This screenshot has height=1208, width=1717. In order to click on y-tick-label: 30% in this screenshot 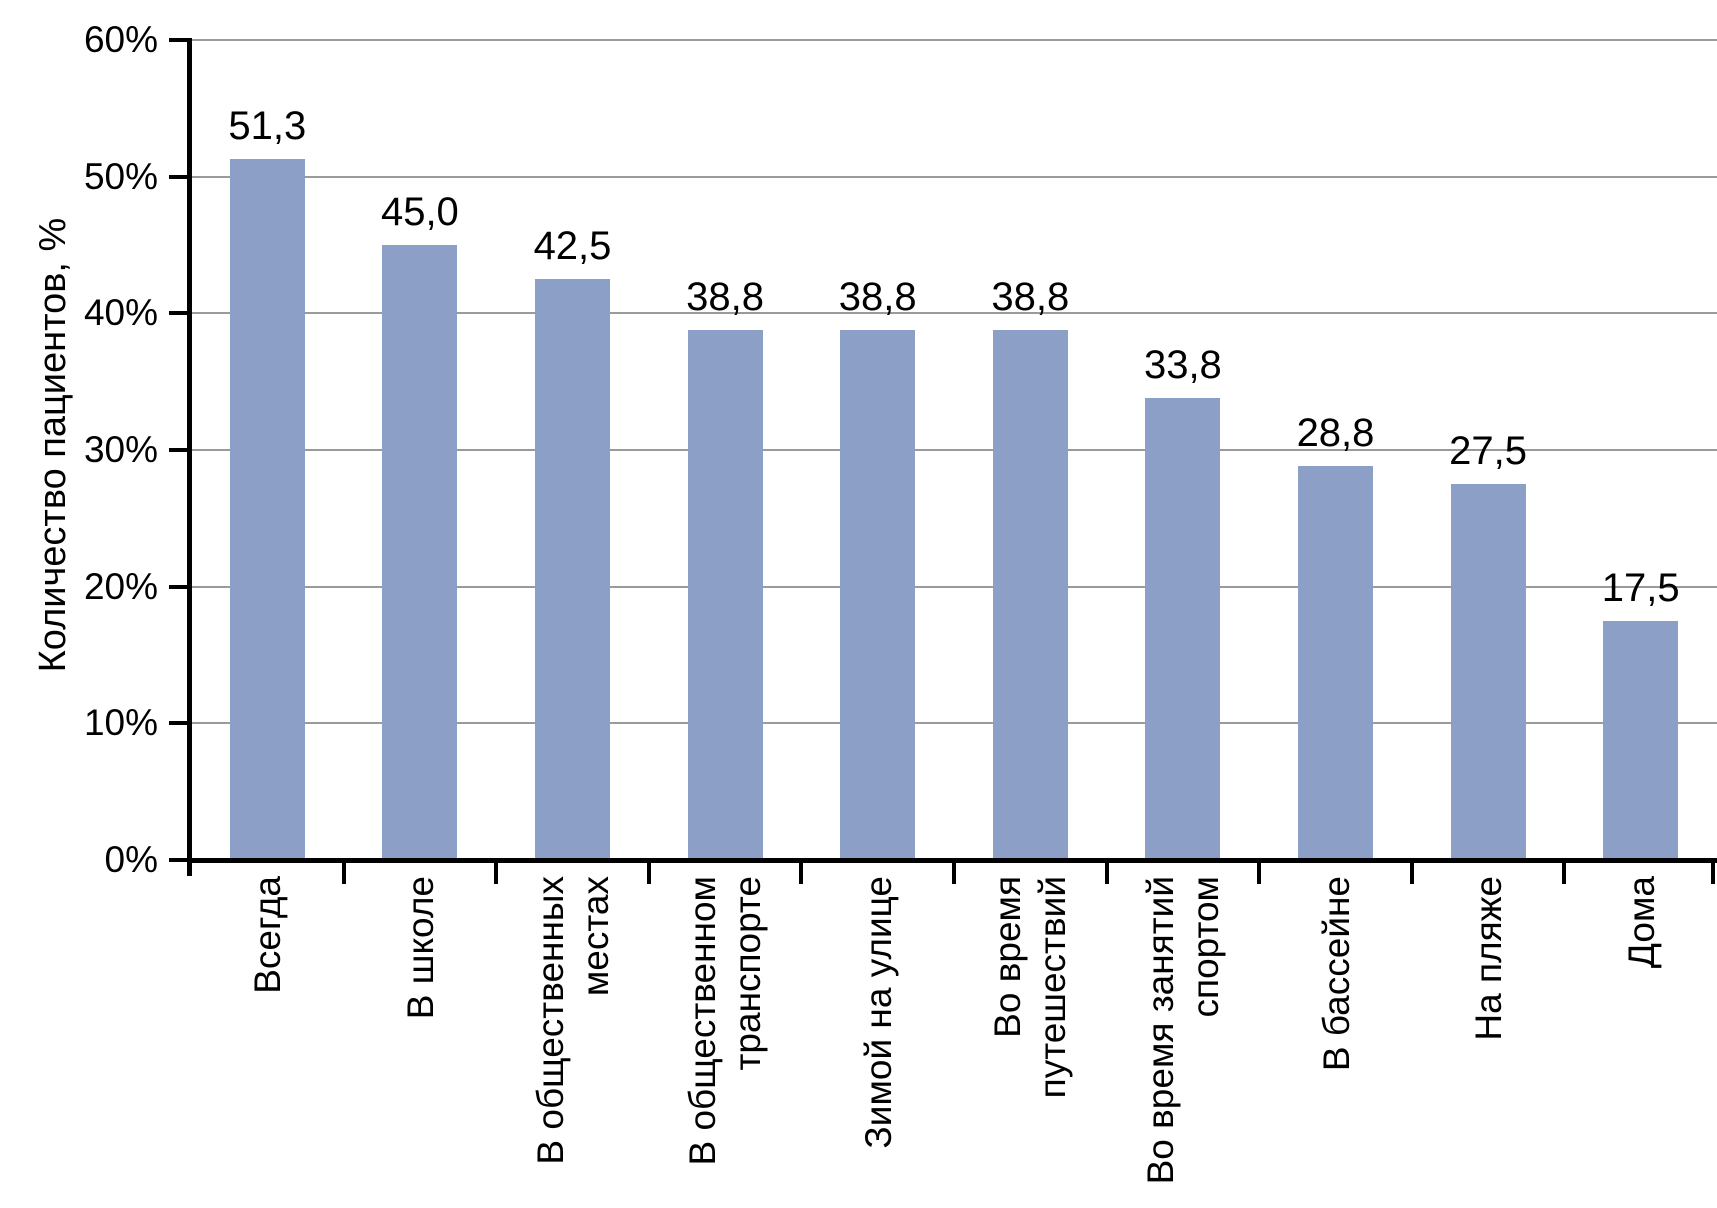, I will do `click(120, 449)`.